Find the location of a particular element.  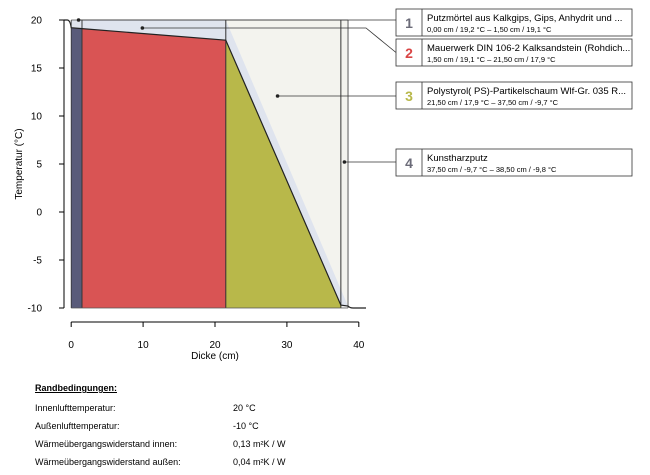

legend-leader-line is located at coordinates (269, 40).